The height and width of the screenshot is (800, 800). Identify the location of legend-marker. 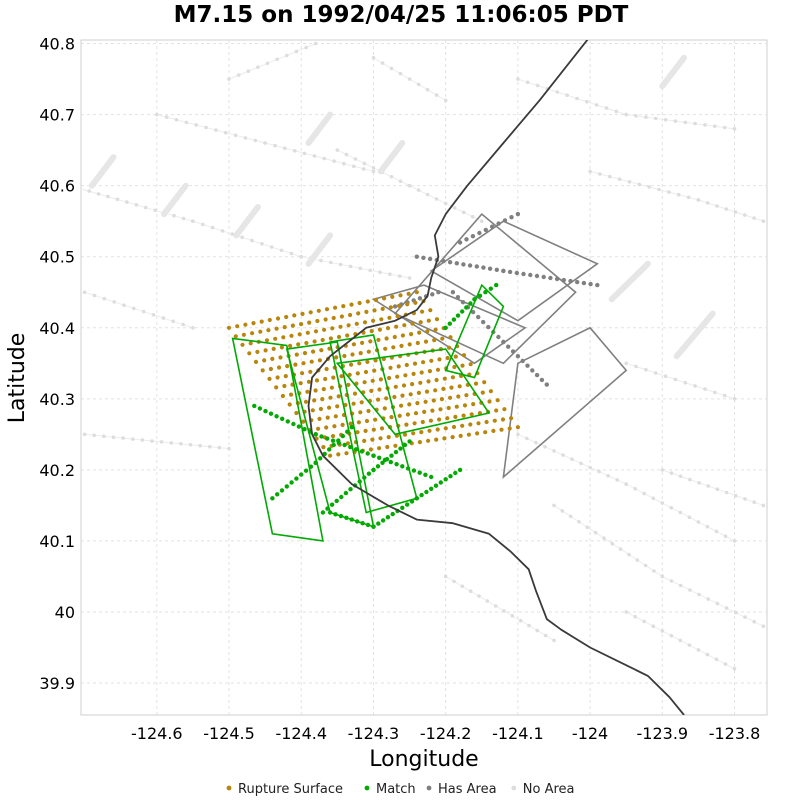
(514, 788).